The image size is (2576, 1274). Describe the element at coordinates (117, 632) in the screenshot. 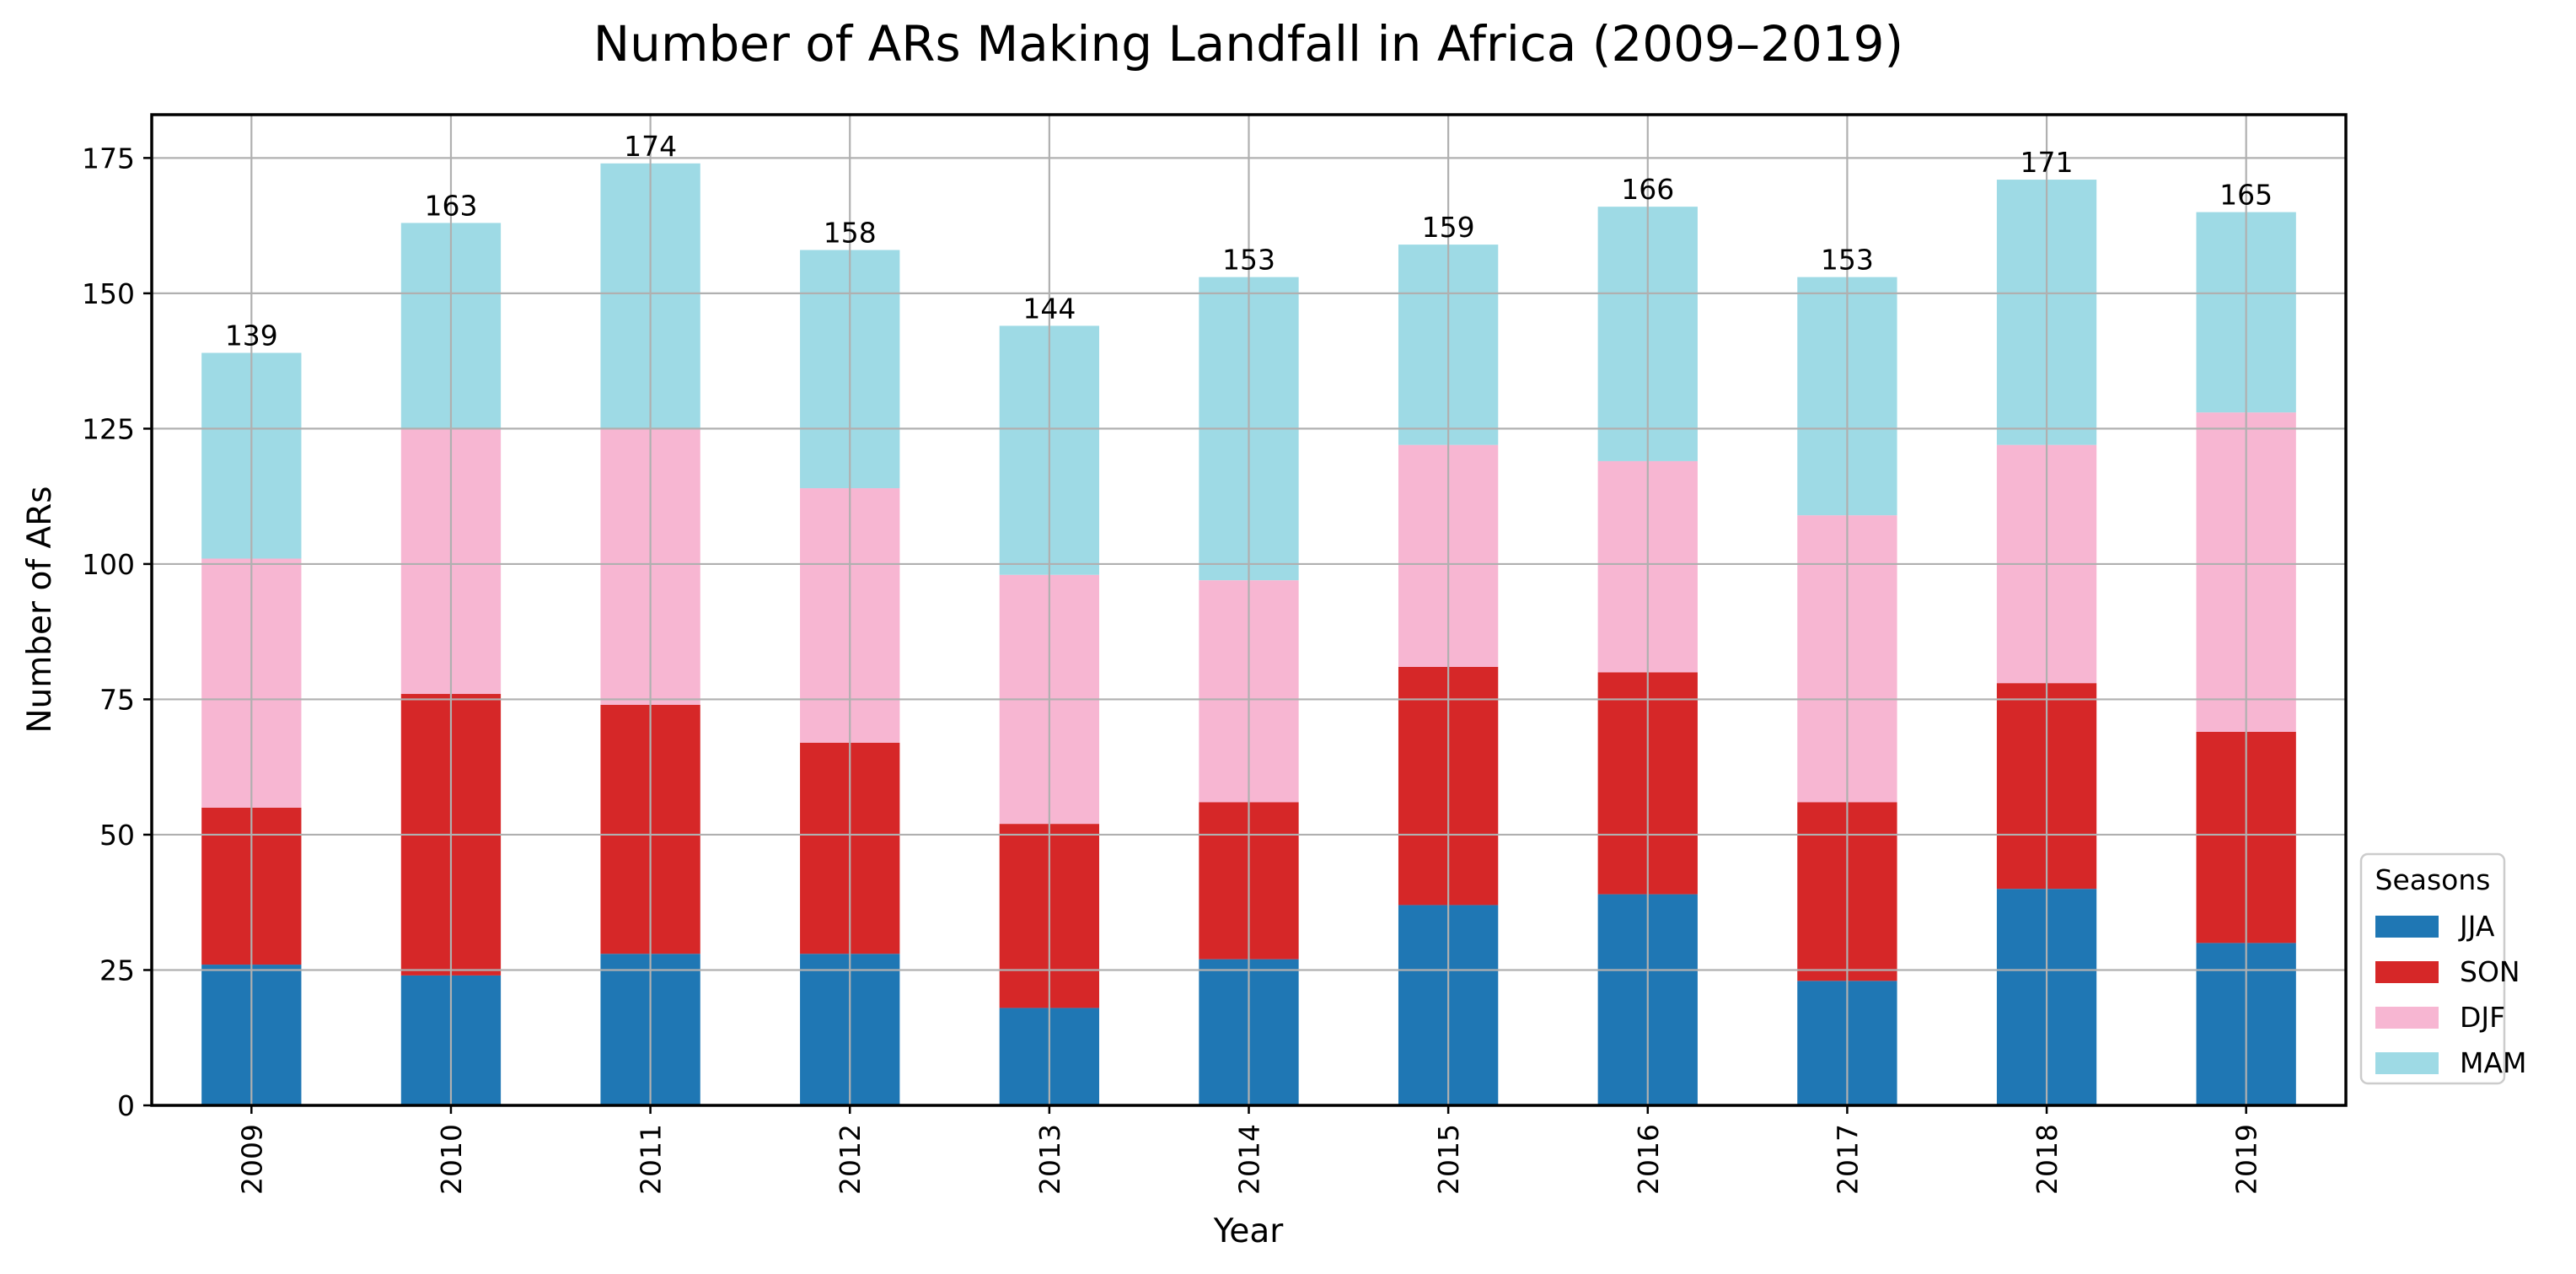

I see `y-axis: 0 25 50 75 100 125 150 175` at that location.